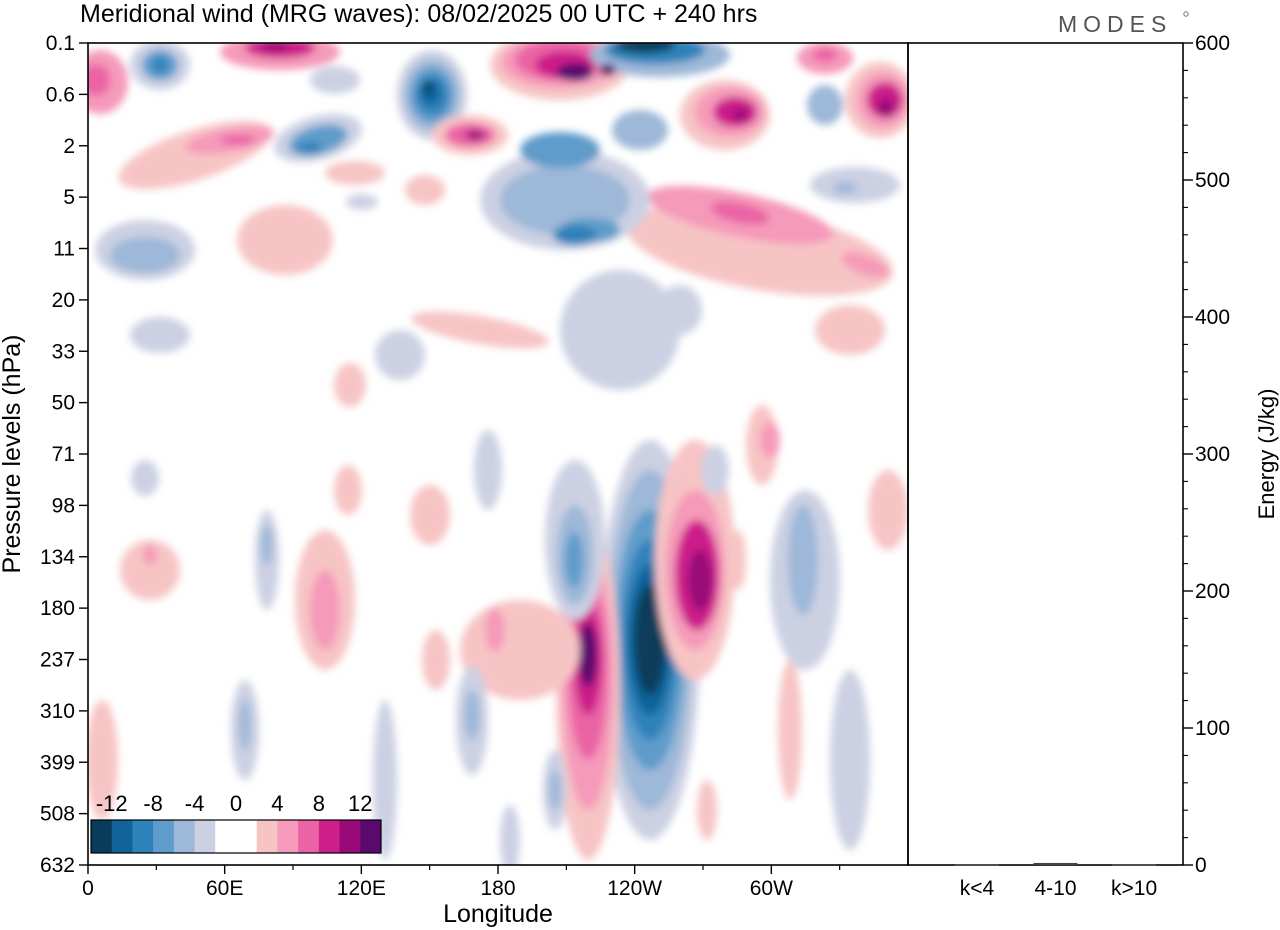  Describe the element at coordinates (360, 803) in the screenshot. I see `colorbar-label: 12` at that location.